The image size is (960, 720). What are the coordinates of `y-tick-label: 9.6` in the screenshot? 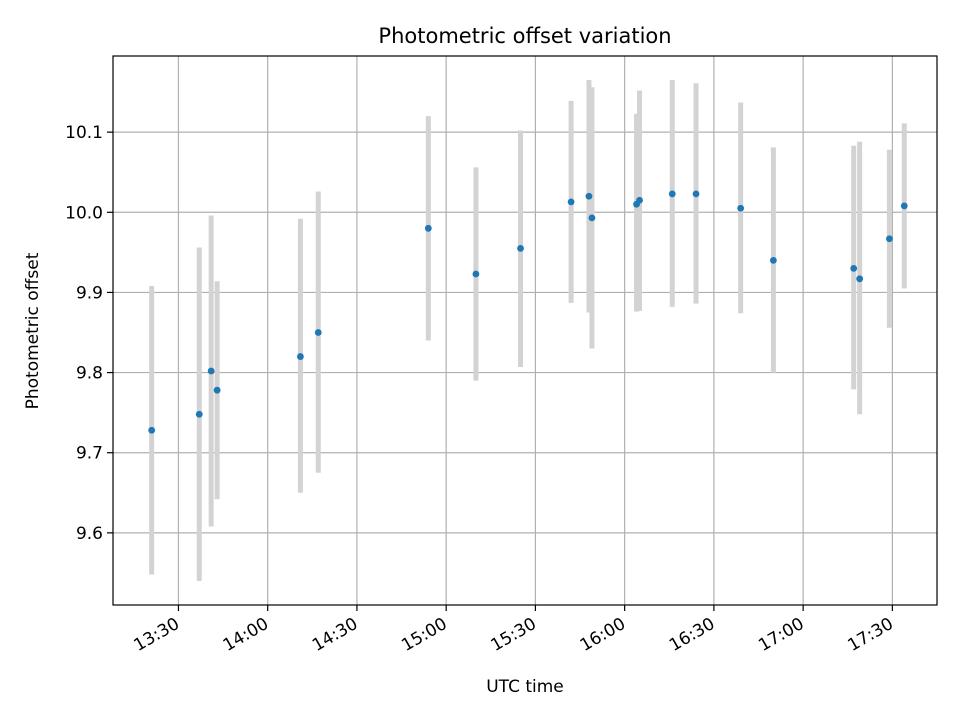 It's located at (89, 534).